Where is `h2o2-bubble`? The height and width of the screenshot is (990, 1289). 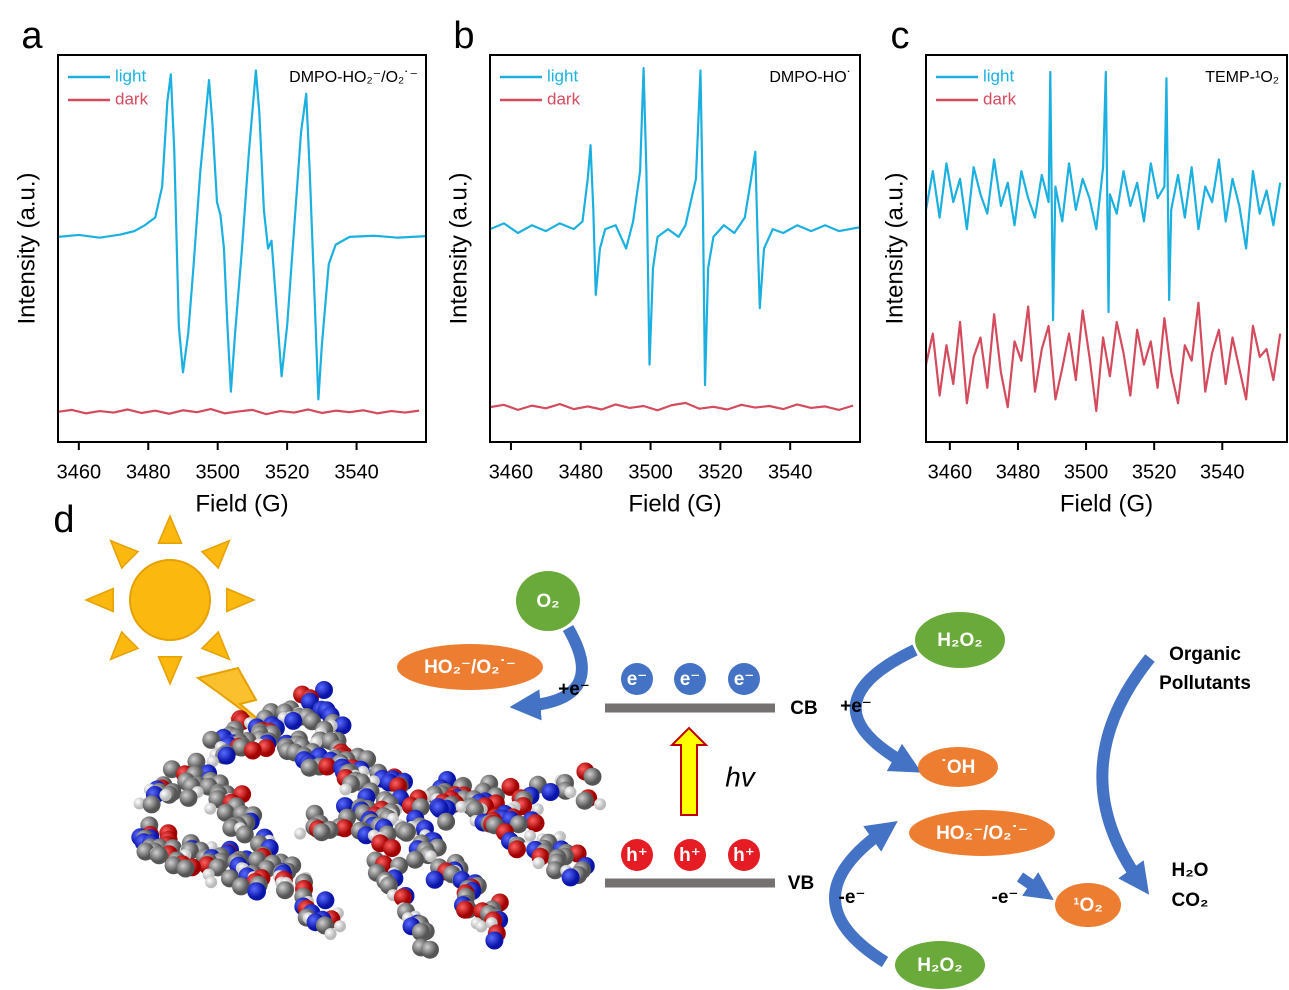
h2o2-bubble is located at coordinates (960, 640).